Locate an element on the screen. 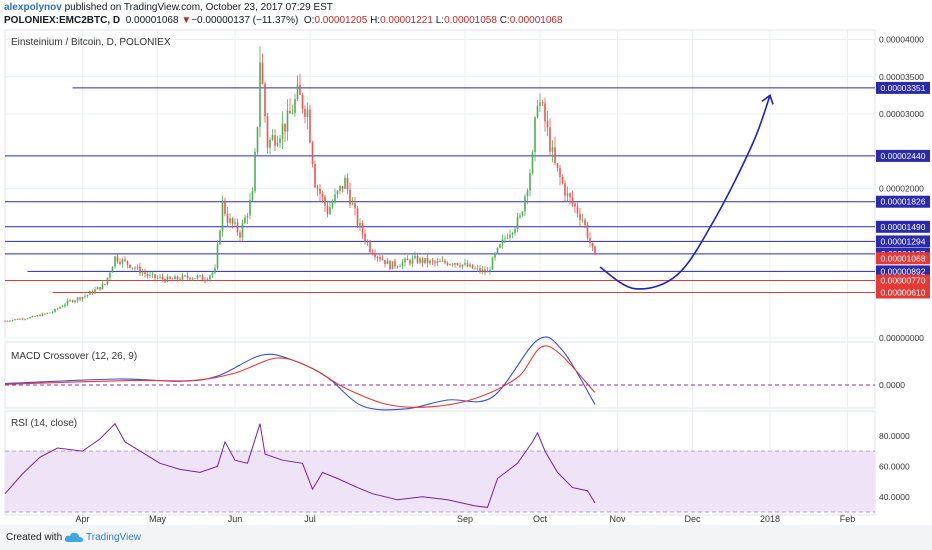  tradingview-link: TradingView is located at coordinates (114, 537).